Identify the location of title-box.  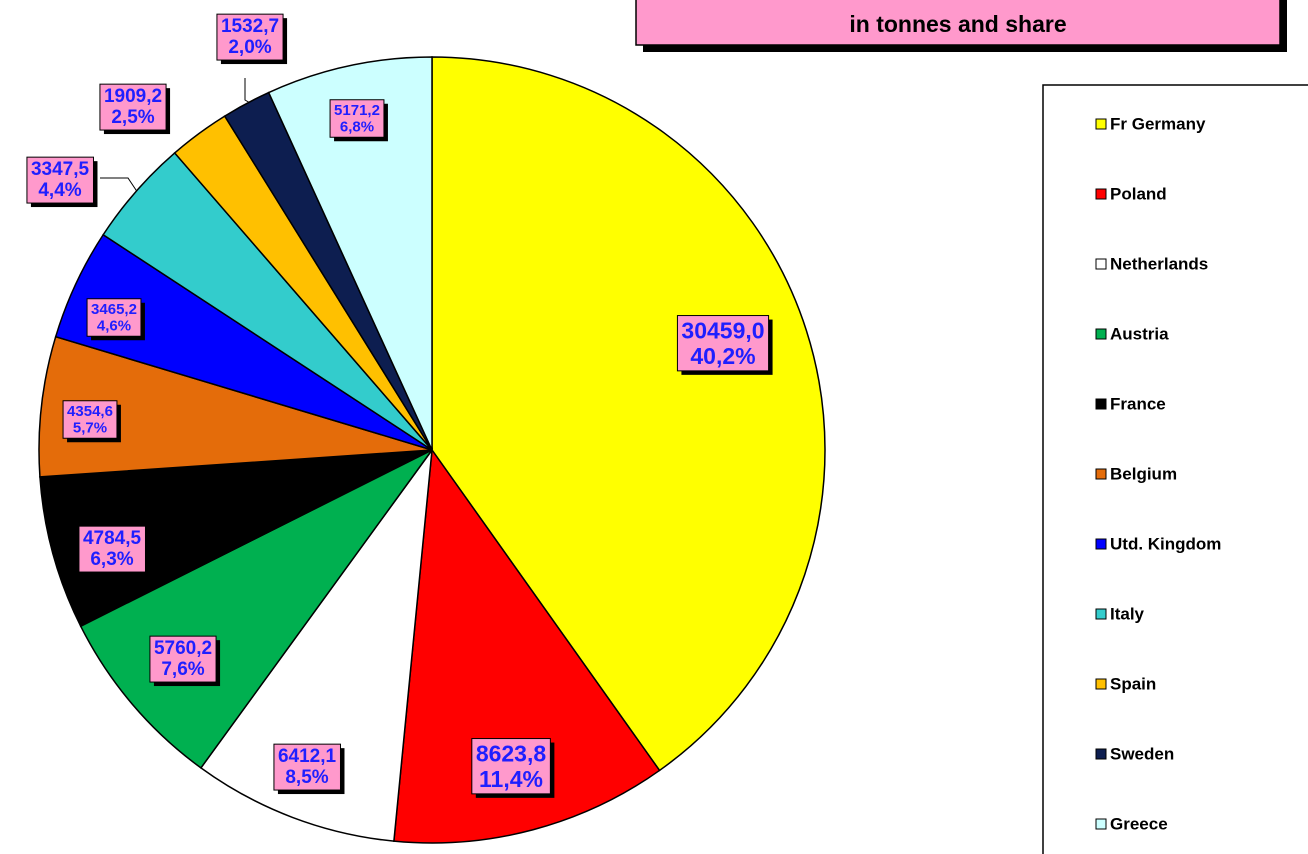
(958, 23).